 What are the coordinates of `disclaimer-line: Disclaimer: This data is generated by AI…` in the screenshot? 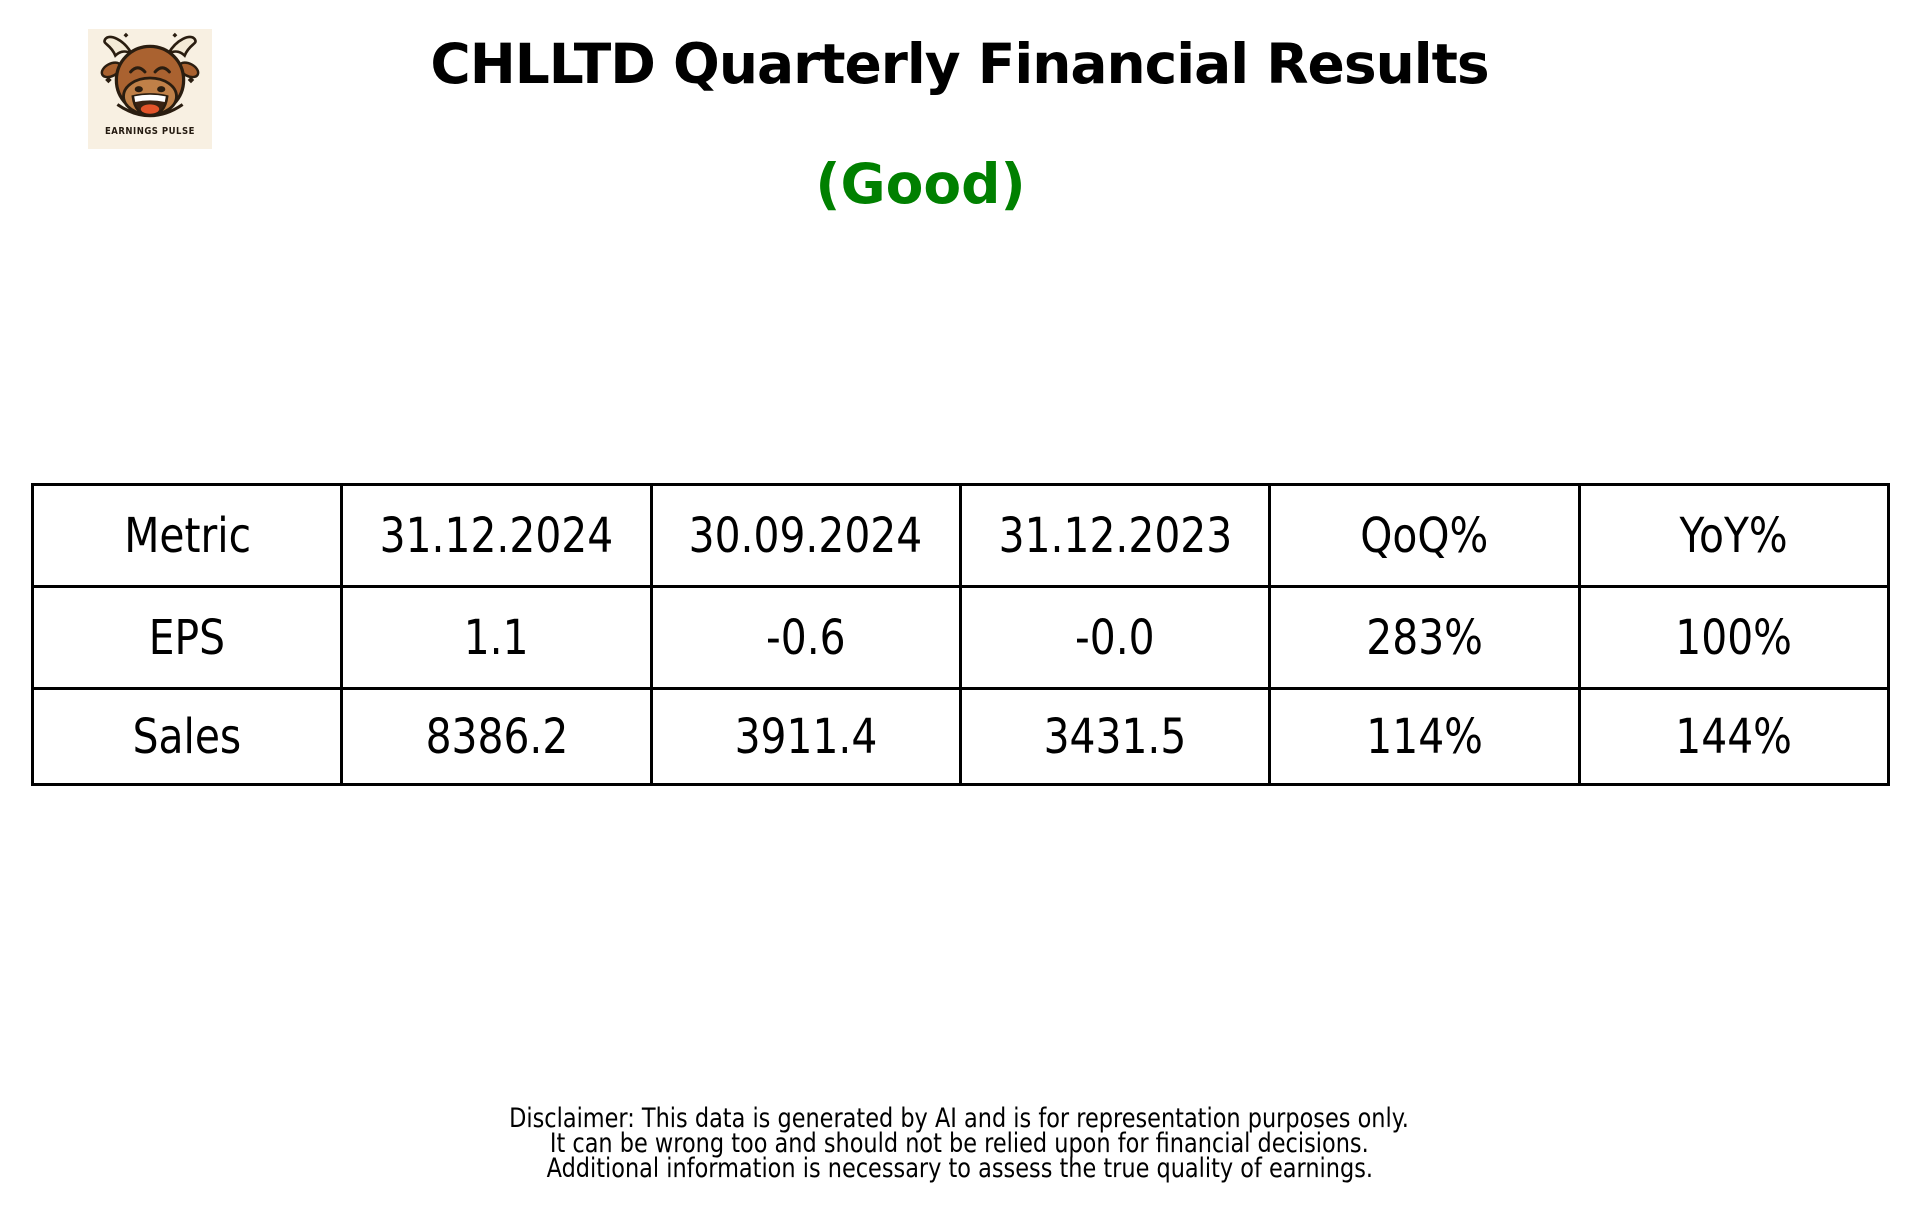 It's located at (959, 1118).